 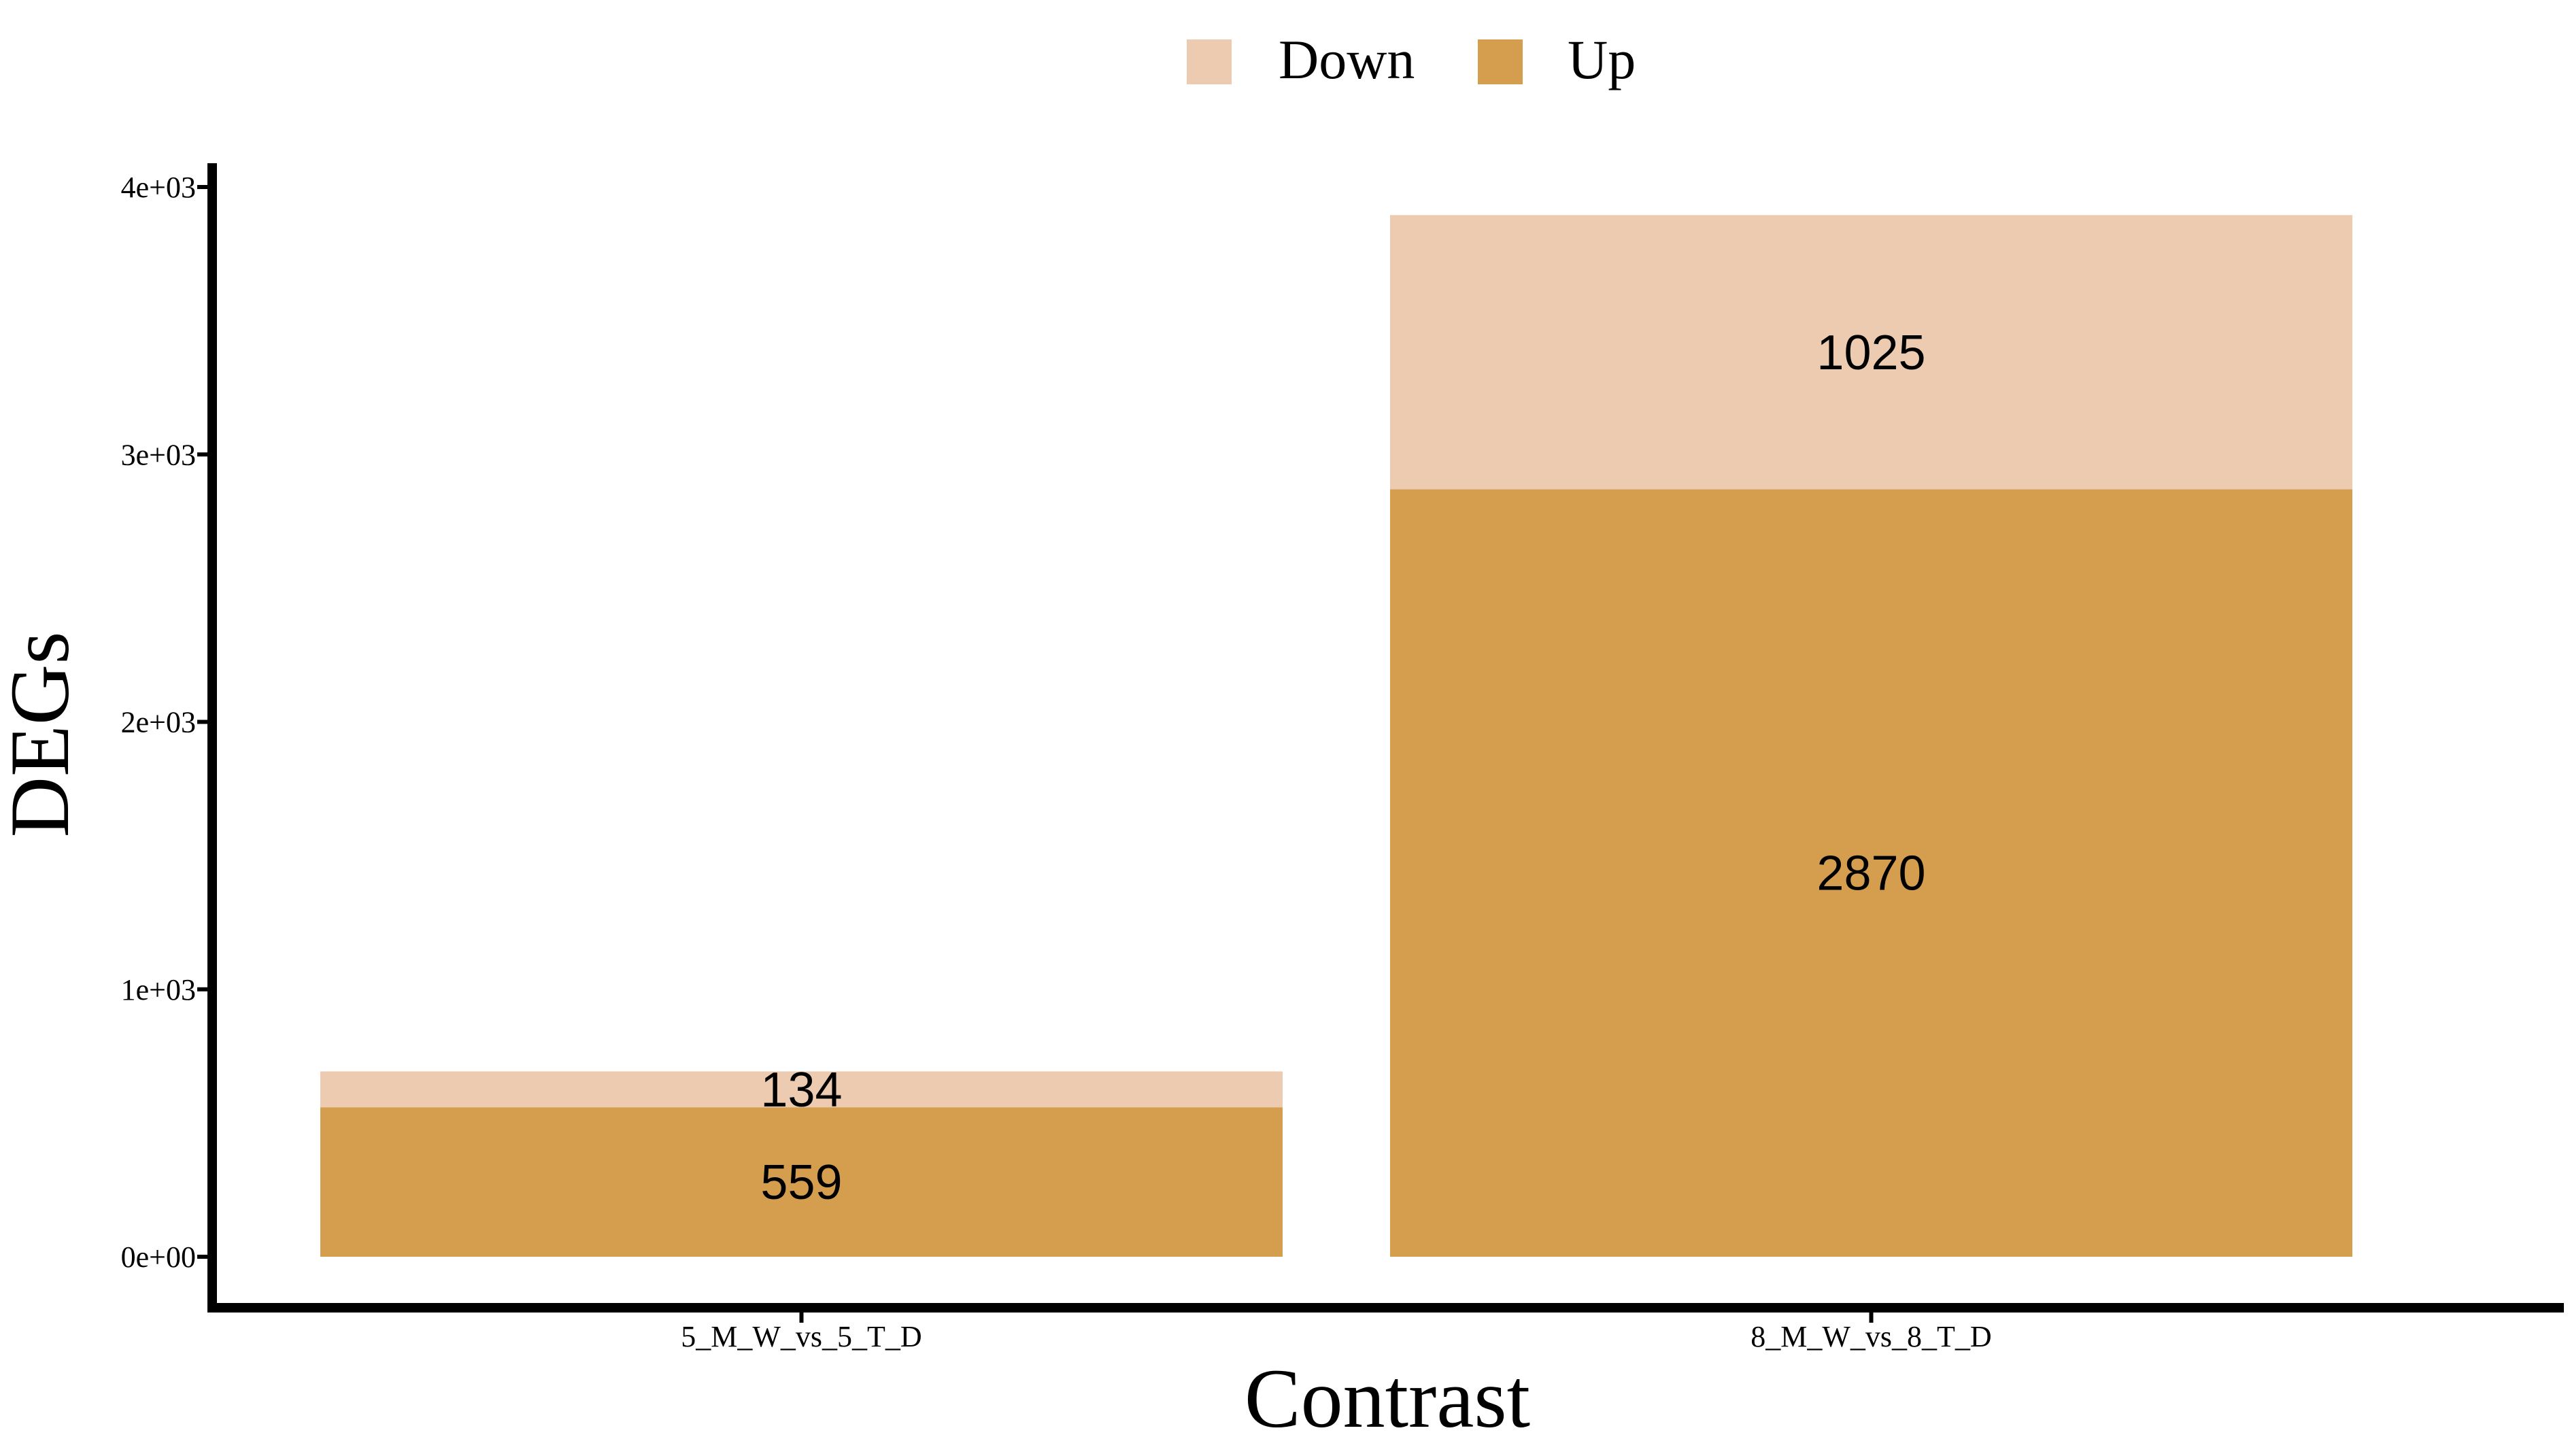 I want to click on x-tick-label: 5_M_W_vs_5_T_D, so click(x=802, y=1336).